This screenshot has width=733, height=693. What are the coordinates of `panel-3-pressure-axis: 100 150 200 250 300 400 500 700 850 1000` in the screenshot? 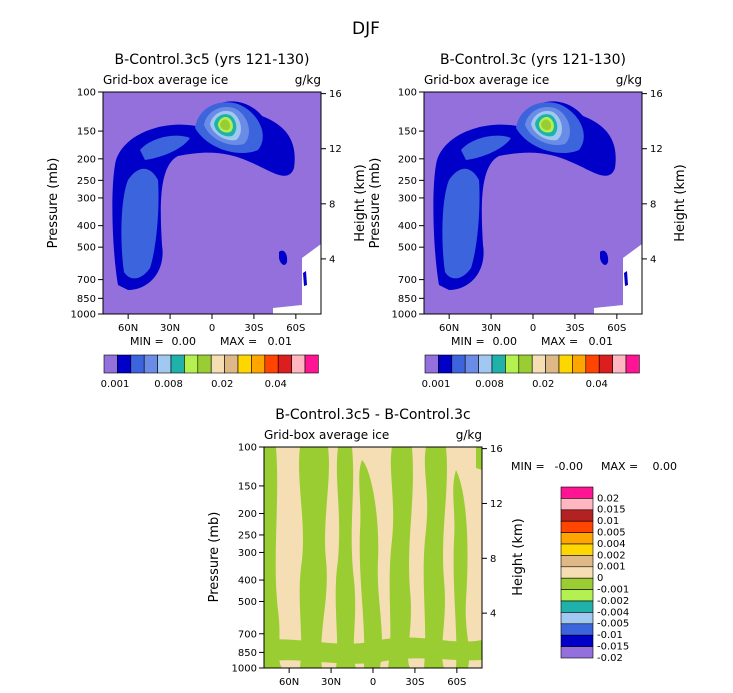 It's located at (248, 559).